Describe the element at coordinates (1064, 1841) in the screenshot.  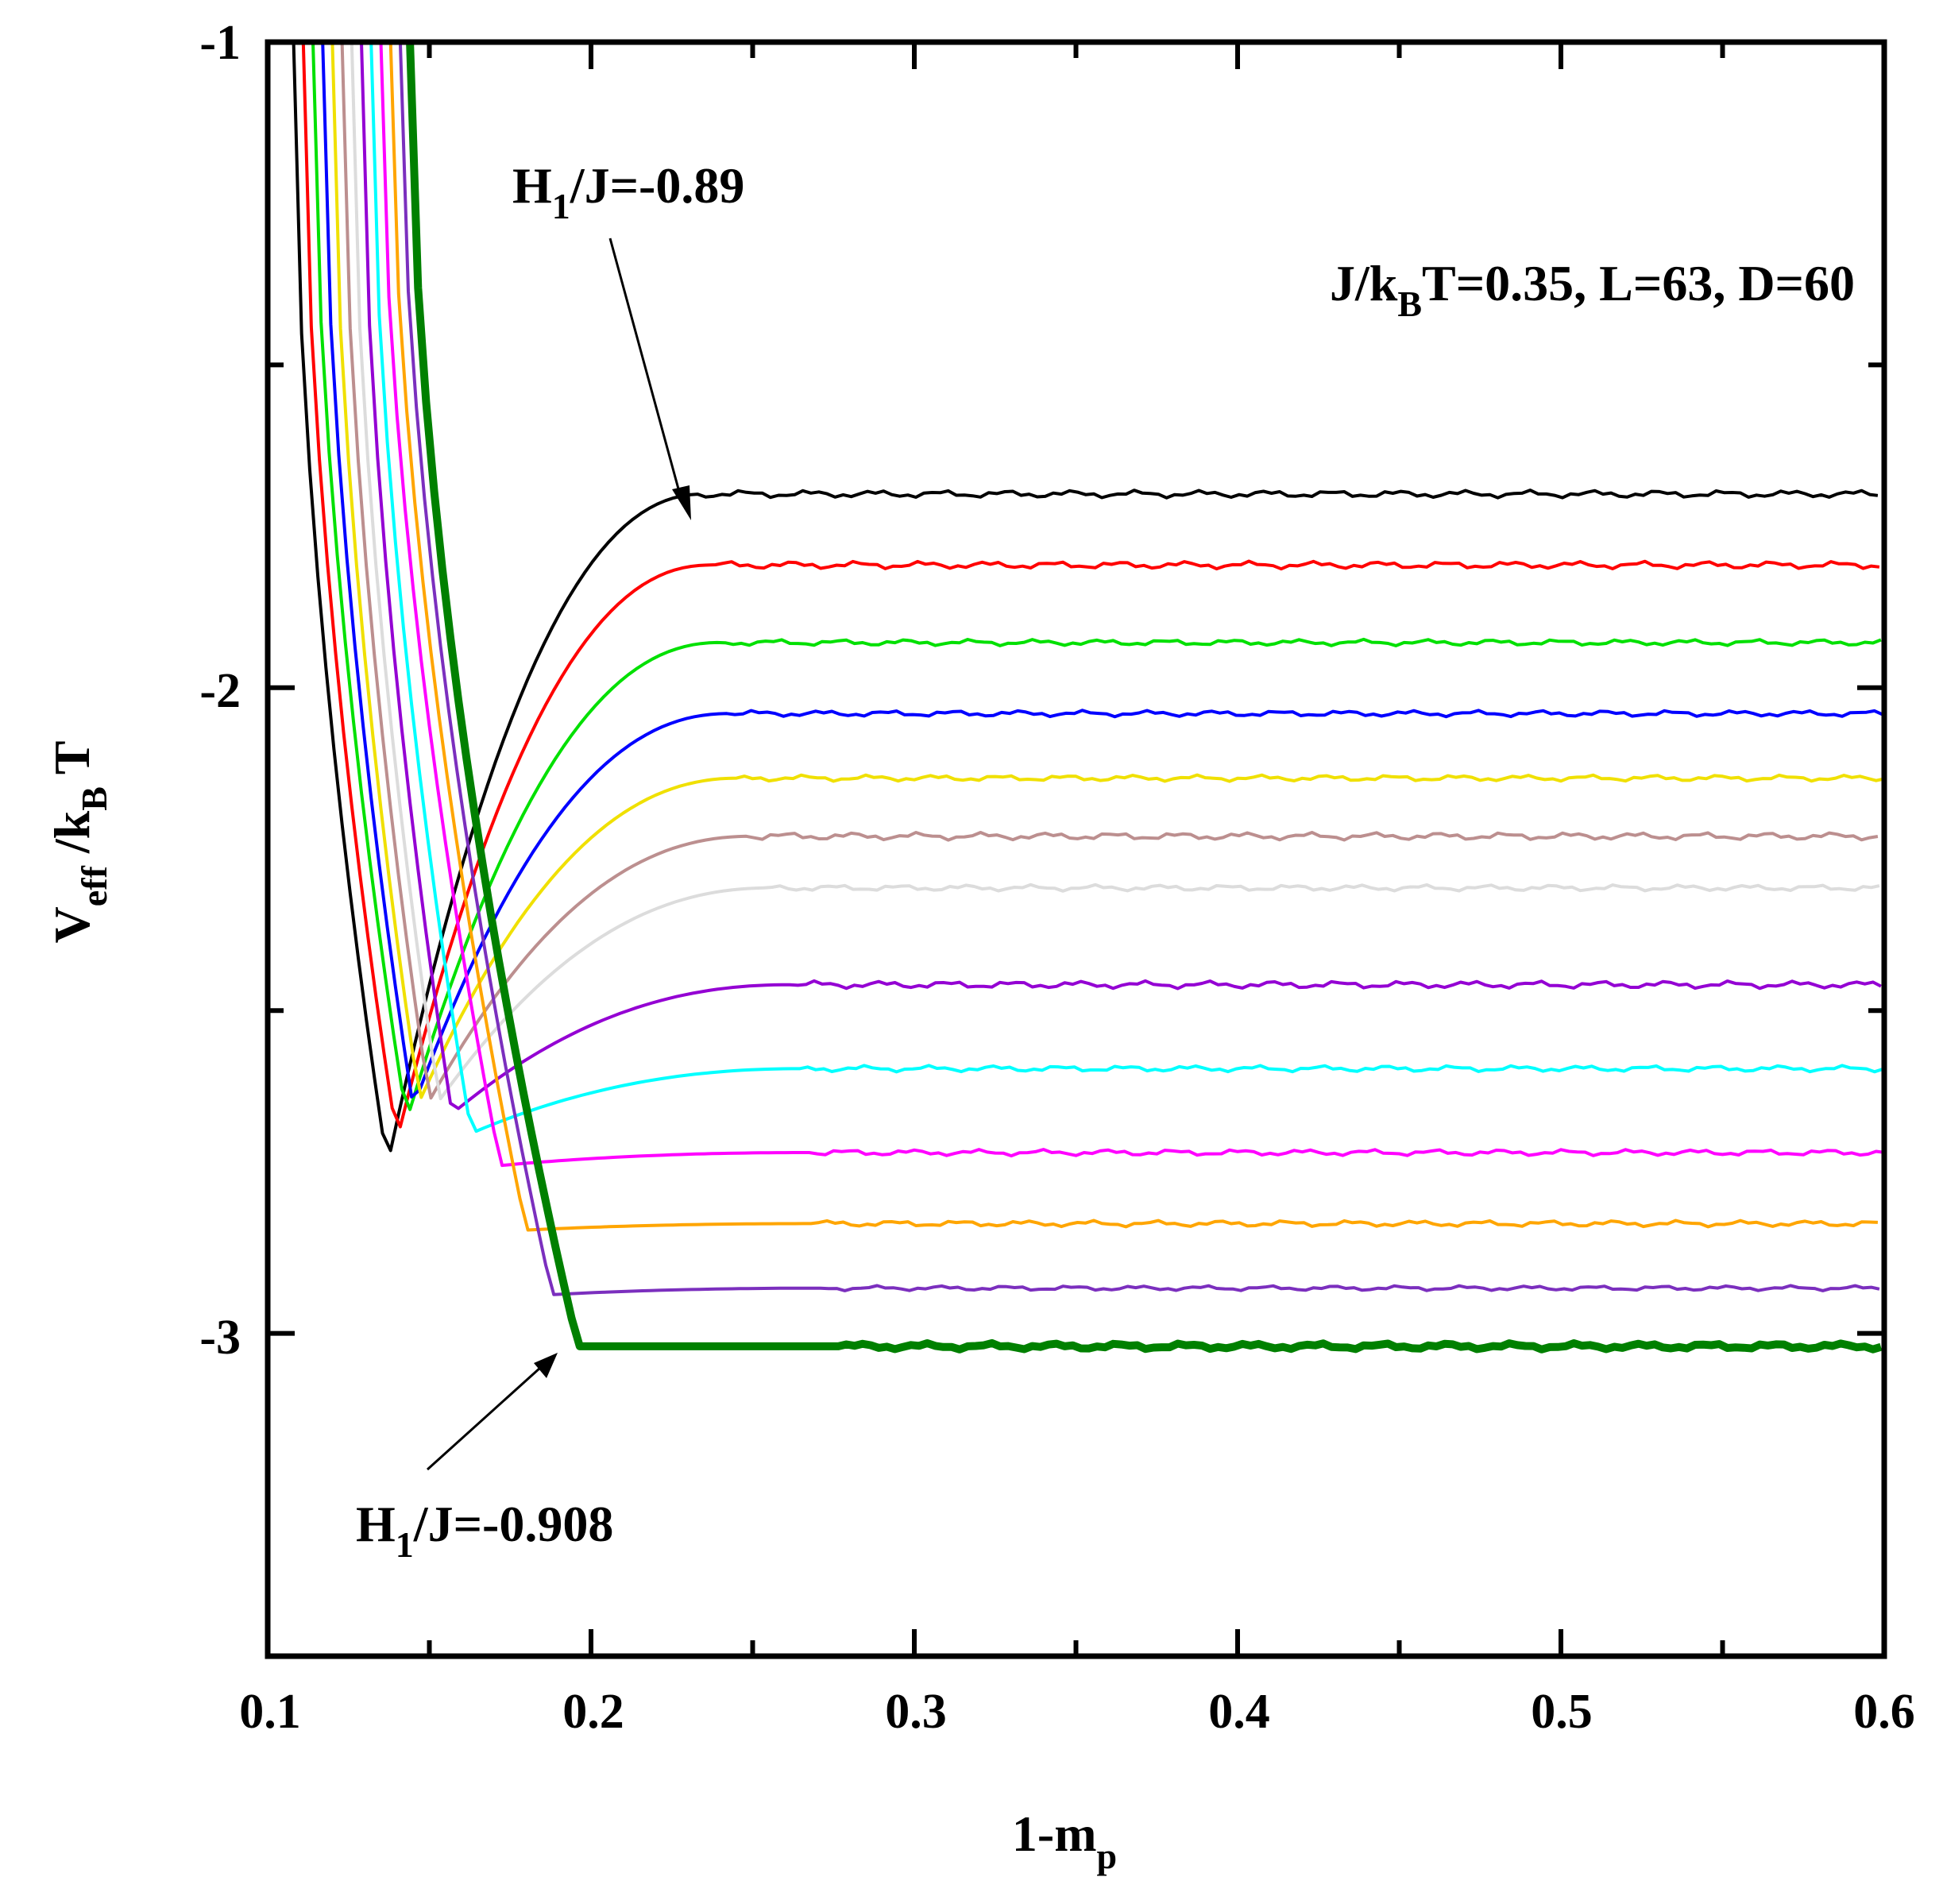
I see `x-axis-title: 1-mp` at that location.